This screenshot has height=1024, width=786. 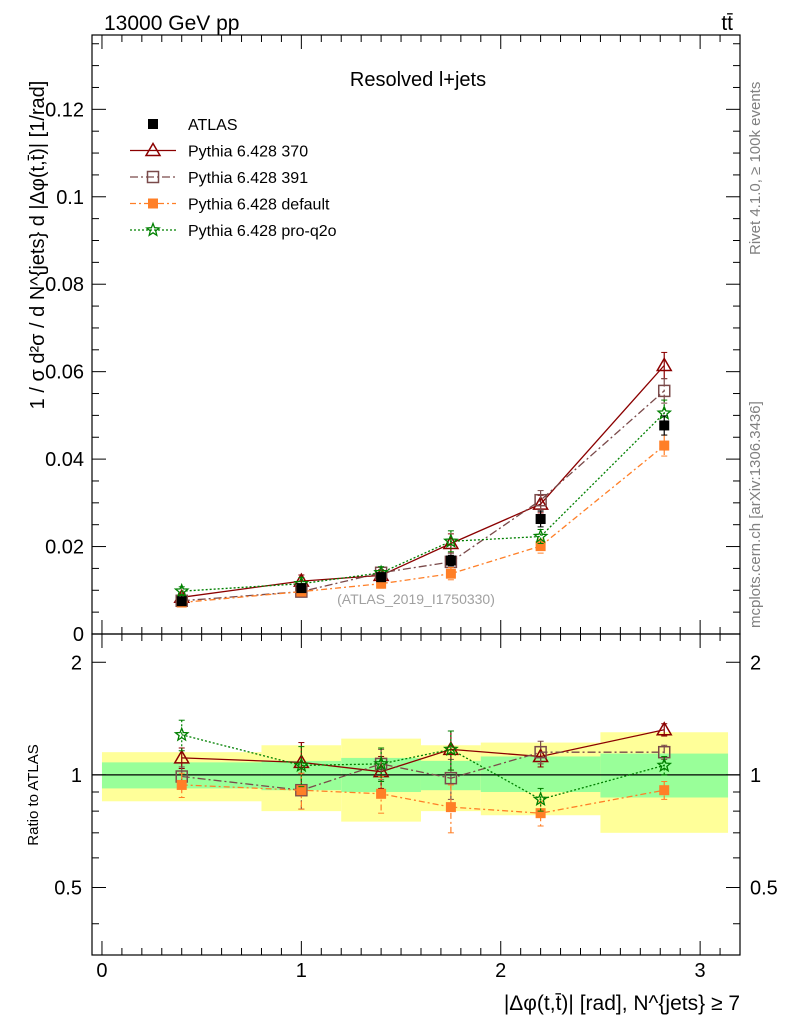 I want to click on main-ytick-label: 0.06, so click(x=64, y=373).